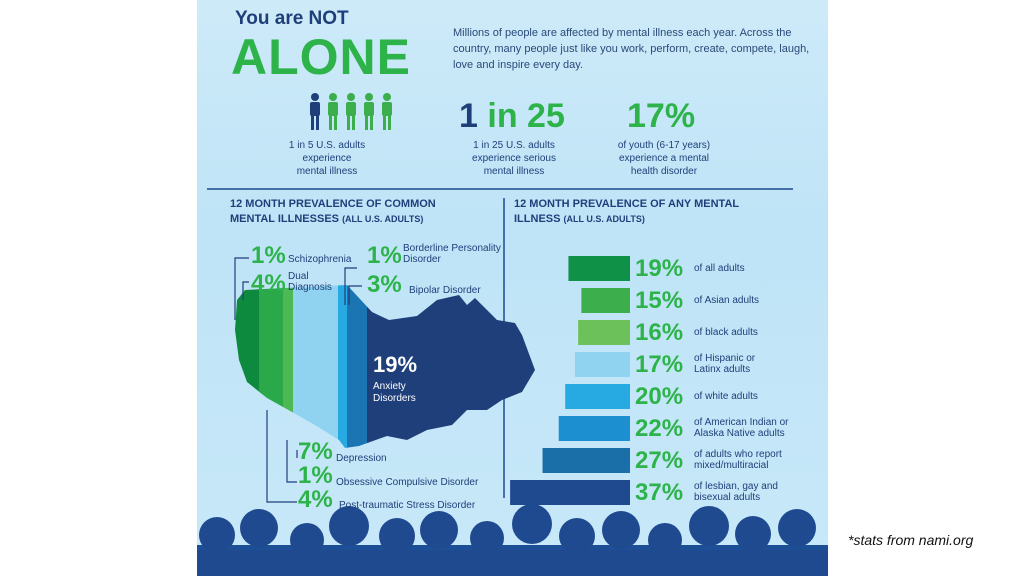 This screenshot has height=576, width=1024. I want to click on stat-1-caption-line: 1 in 5 U.S. adults, so click(327, 145).